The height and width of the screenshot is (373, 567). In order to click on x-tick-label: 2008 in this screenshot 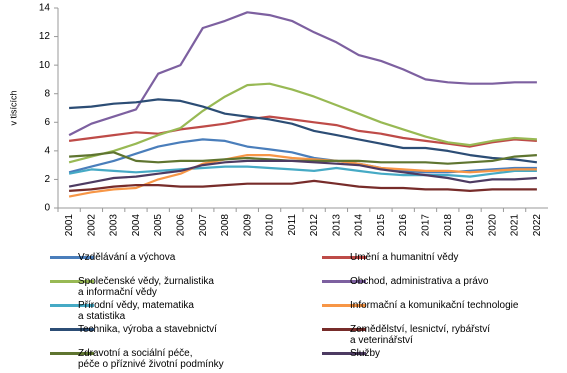, I will do `click(225, 225)`.